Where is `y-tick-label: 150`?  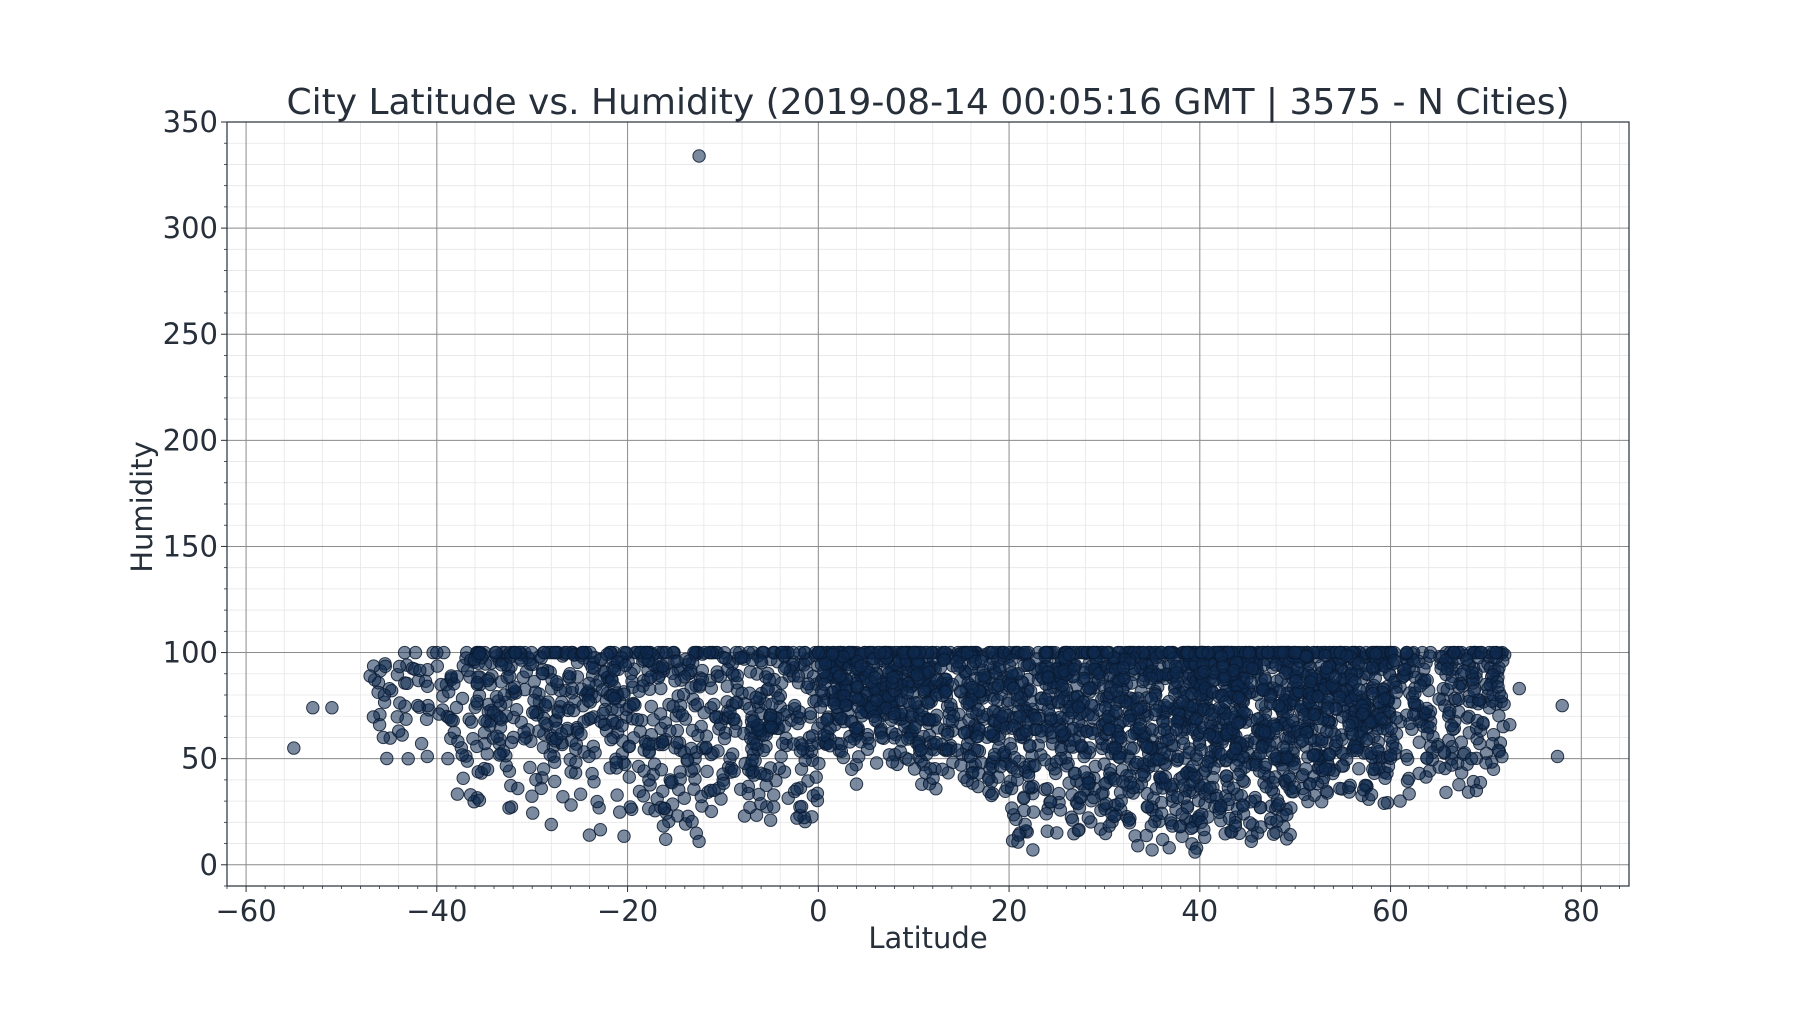 y-tick-label: 150 is located at coordinates (190, 546).